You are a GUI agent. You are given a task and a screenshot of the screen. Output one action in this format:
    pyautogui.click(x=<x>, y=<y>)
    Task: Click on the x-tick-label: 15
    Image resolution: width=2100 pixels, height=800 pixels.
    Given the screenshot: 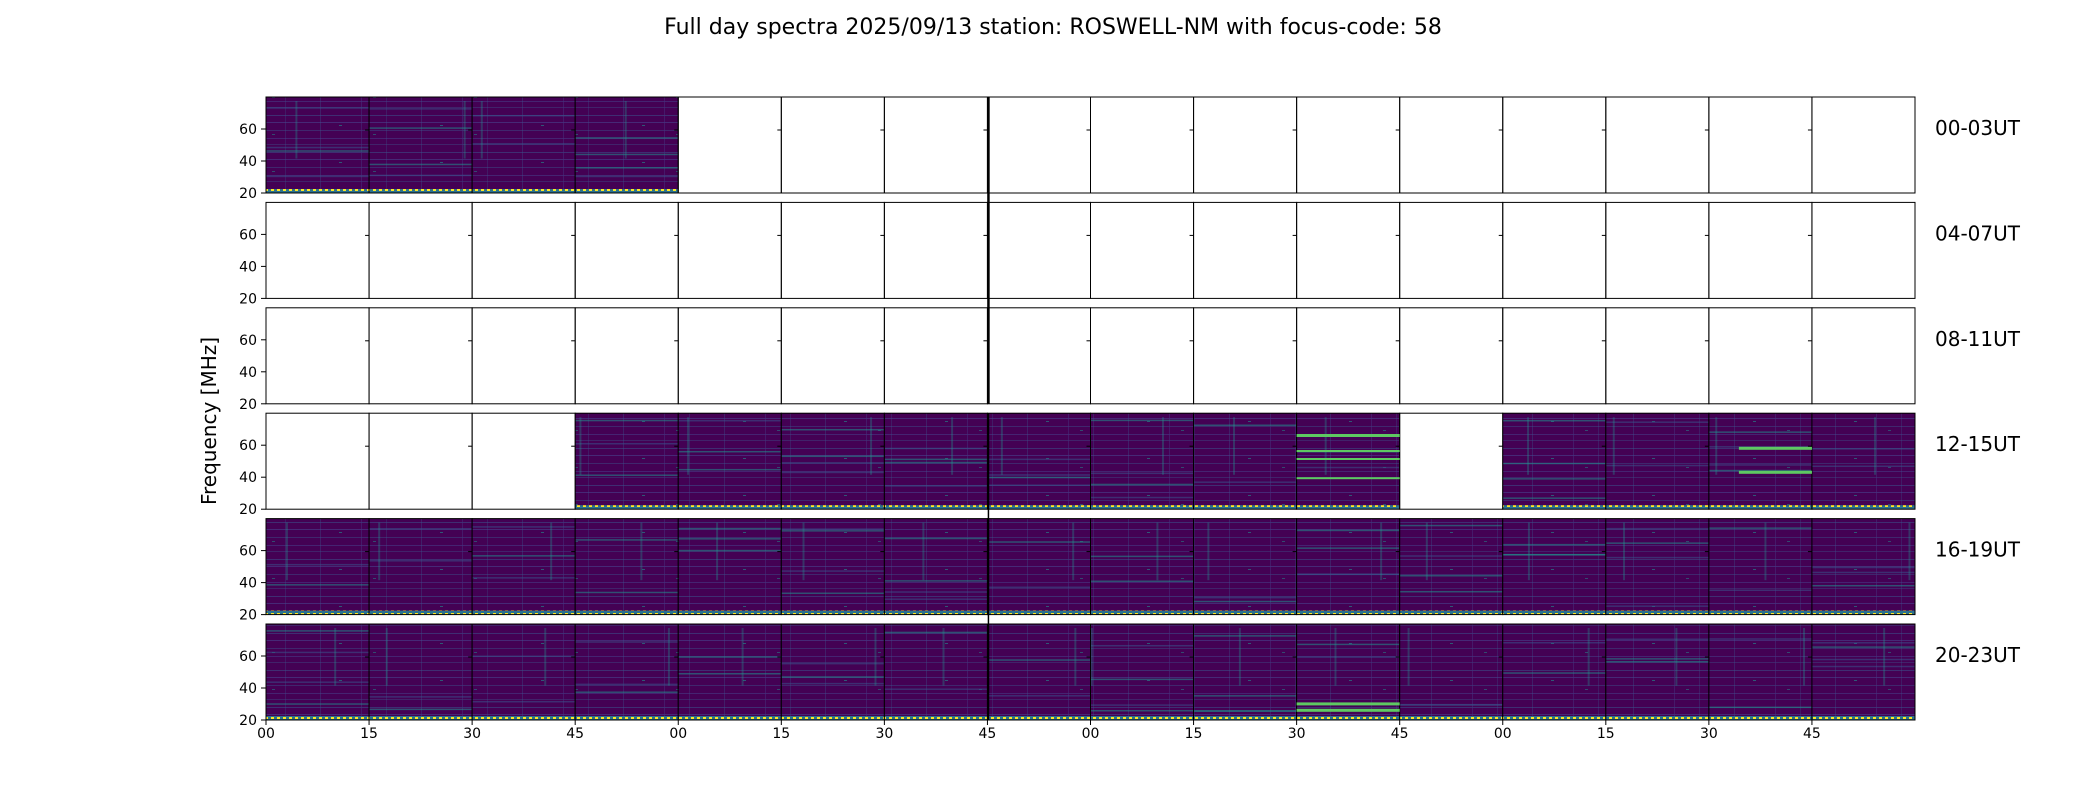 What is the action you would take?
    pyautogui.click(x=781, y=734)
    